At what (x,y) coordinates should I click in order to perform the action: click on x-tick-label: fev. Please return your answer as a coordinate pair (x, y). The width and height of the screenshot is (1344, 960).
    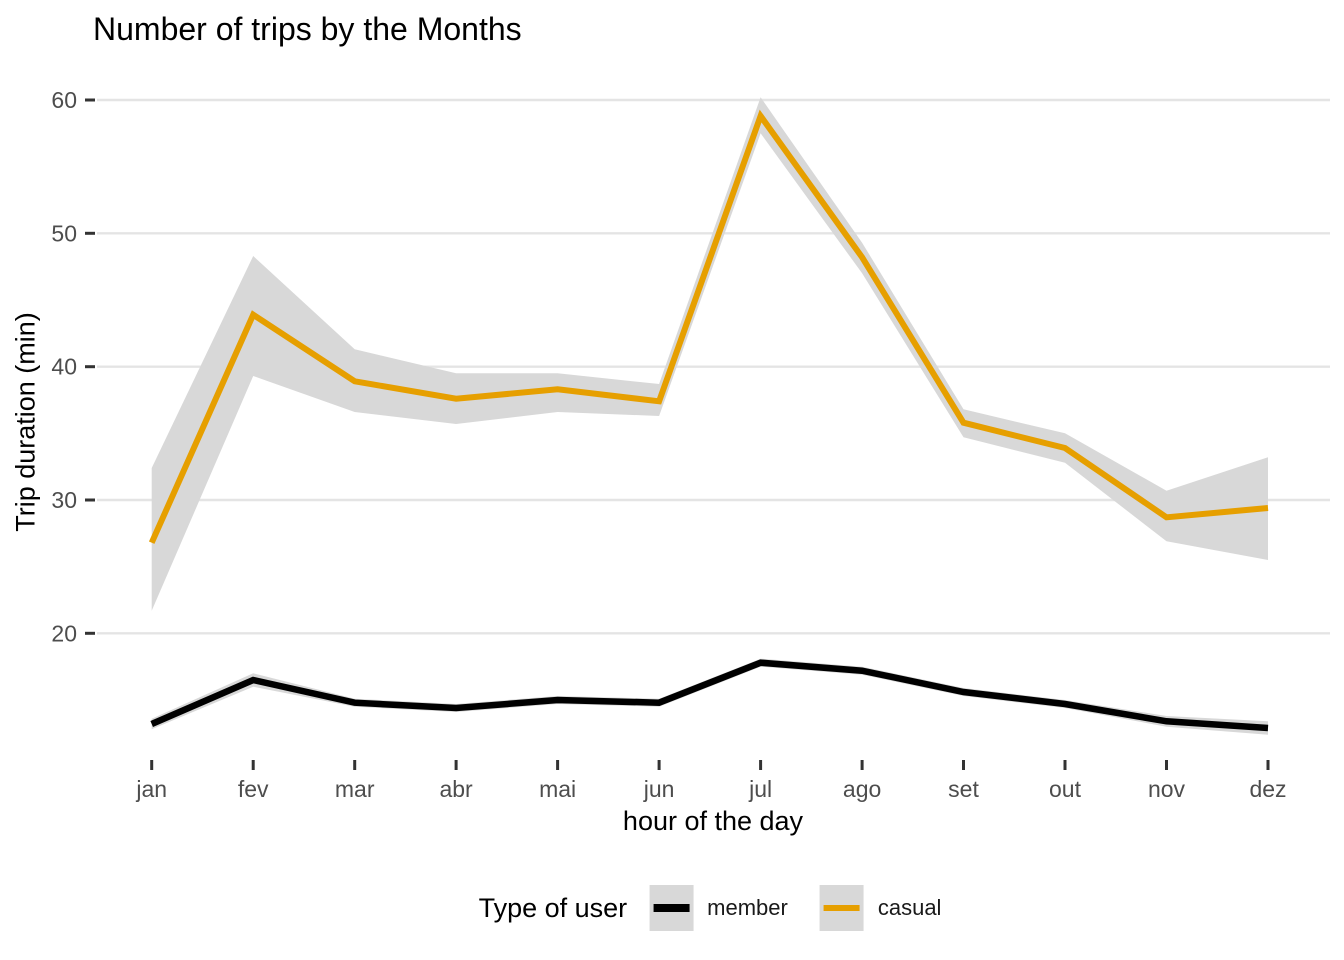
    Looking at the image, I should click on (253, 789).